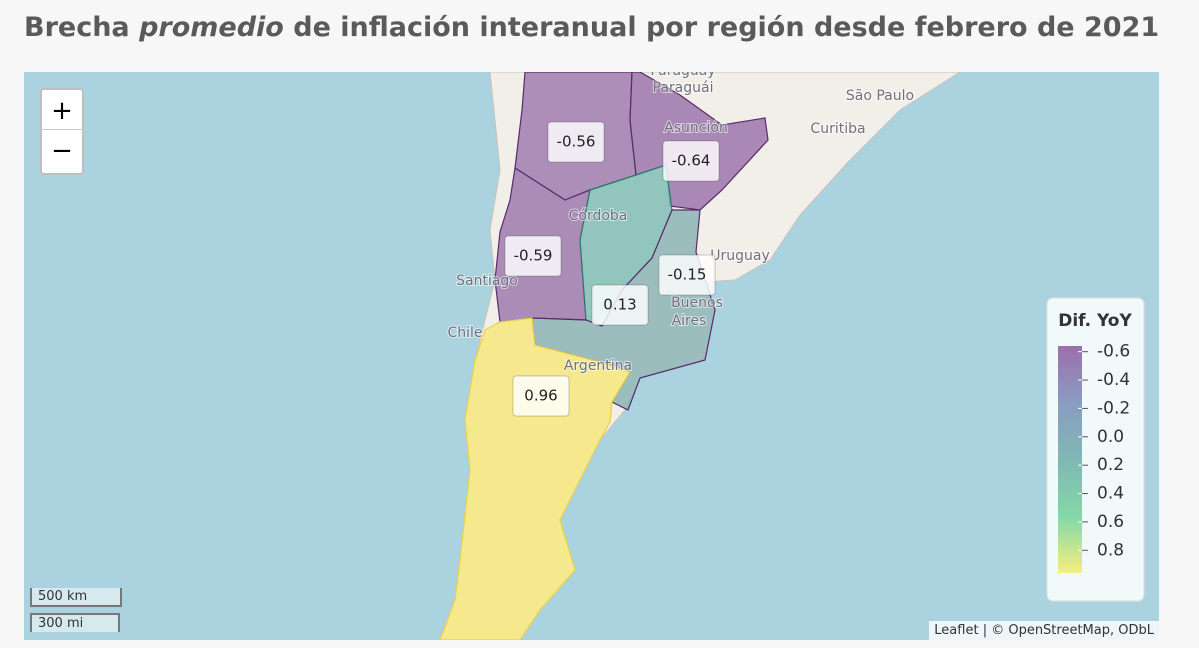 The height and width of the screenshot is (648, 1199). Describe the element at coordinates (1110, 437) in the screenshot. I see `legend-tick-label: 0.0` at that location.